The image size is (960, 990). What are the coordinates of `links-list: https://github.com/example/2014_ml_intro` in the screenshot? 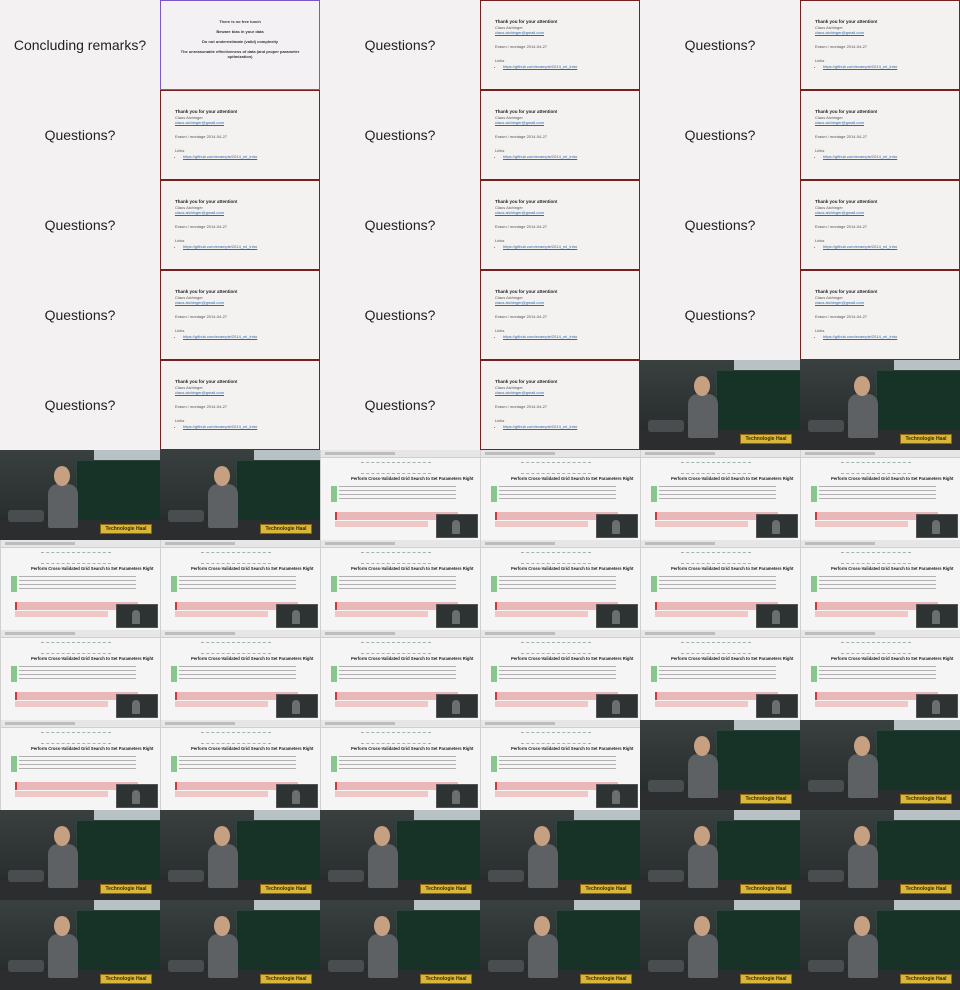 It's located at (244, 336).